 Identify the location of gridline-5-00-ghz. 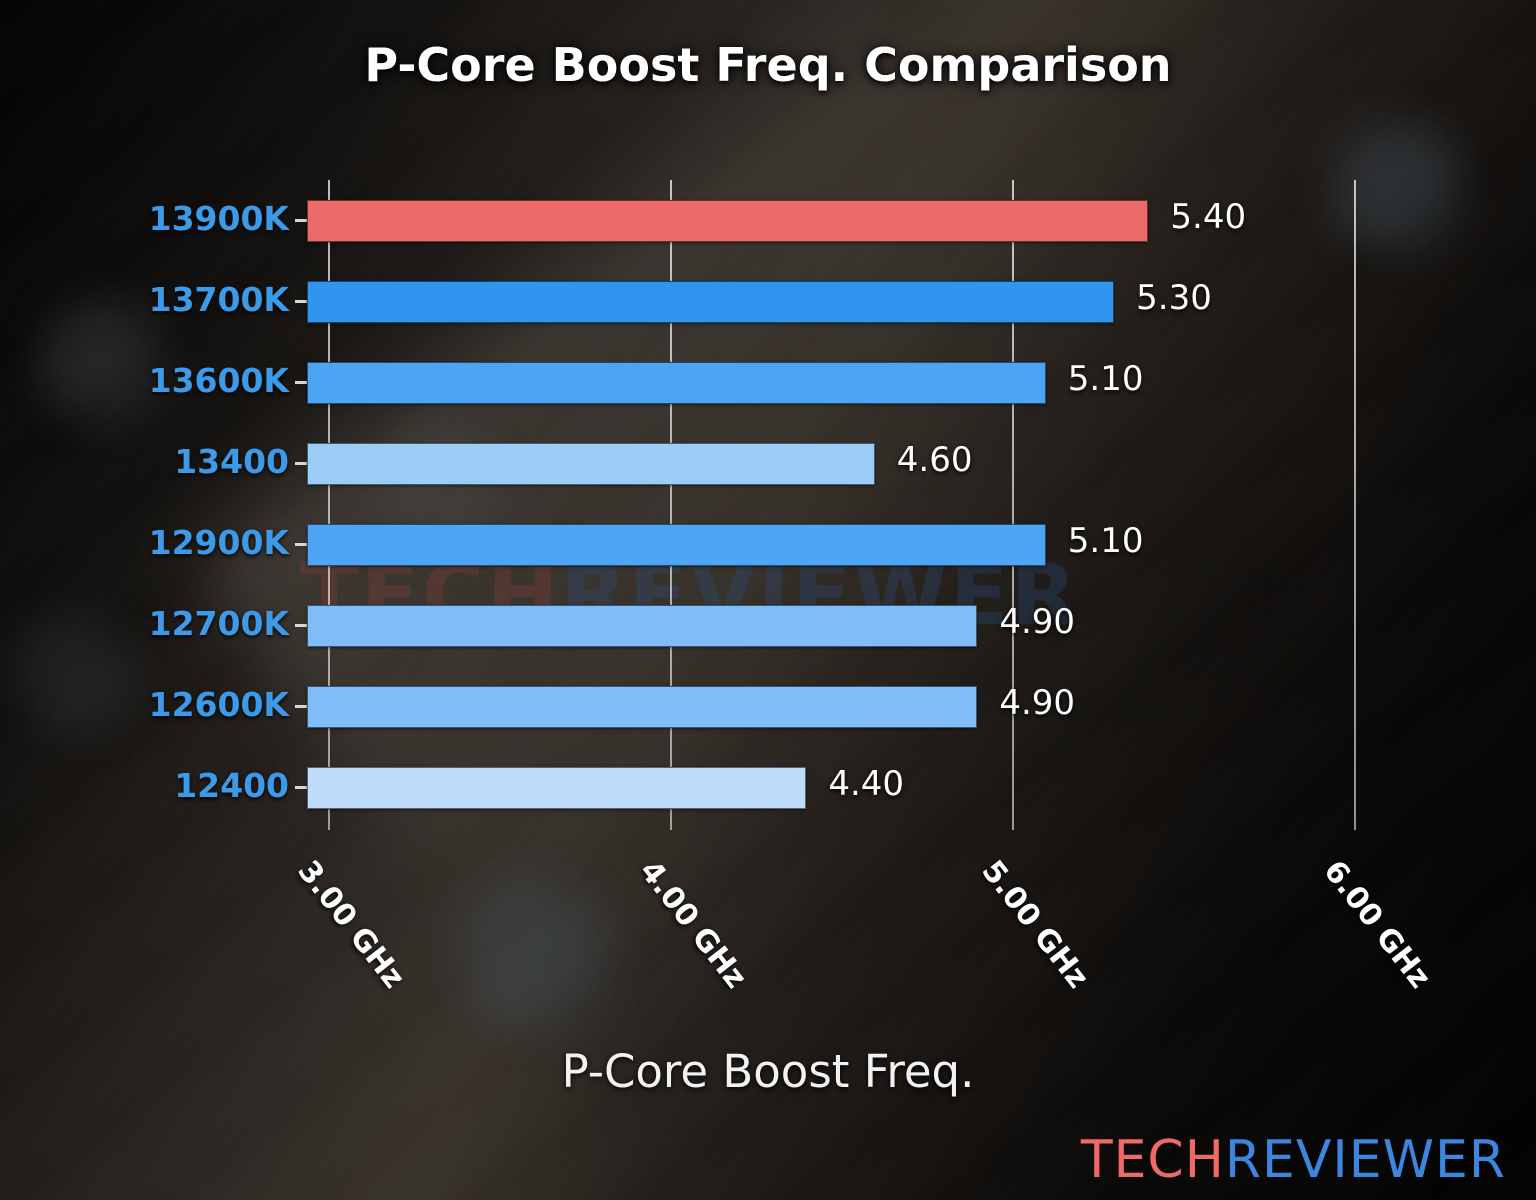
(1012, 505).